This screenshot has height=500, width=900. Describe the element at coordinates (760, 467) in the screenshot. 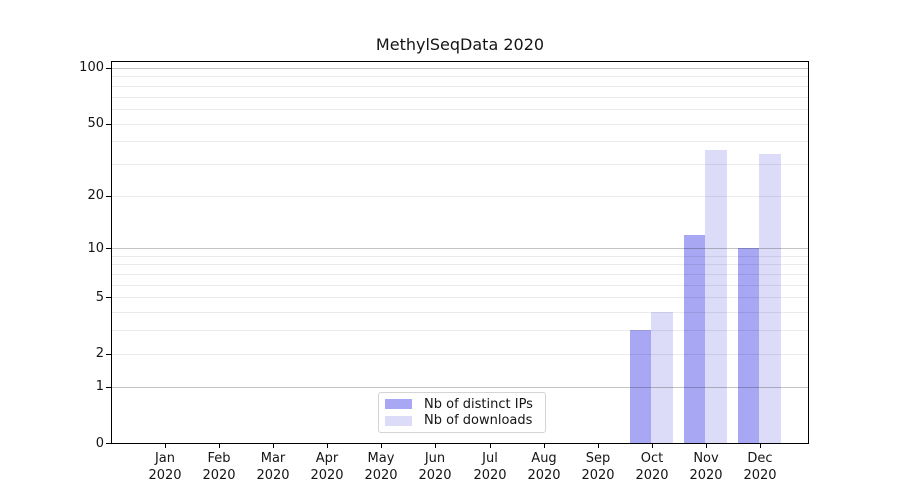

I see `x-tick-label-dec-2020: Dec 2020` at that location.